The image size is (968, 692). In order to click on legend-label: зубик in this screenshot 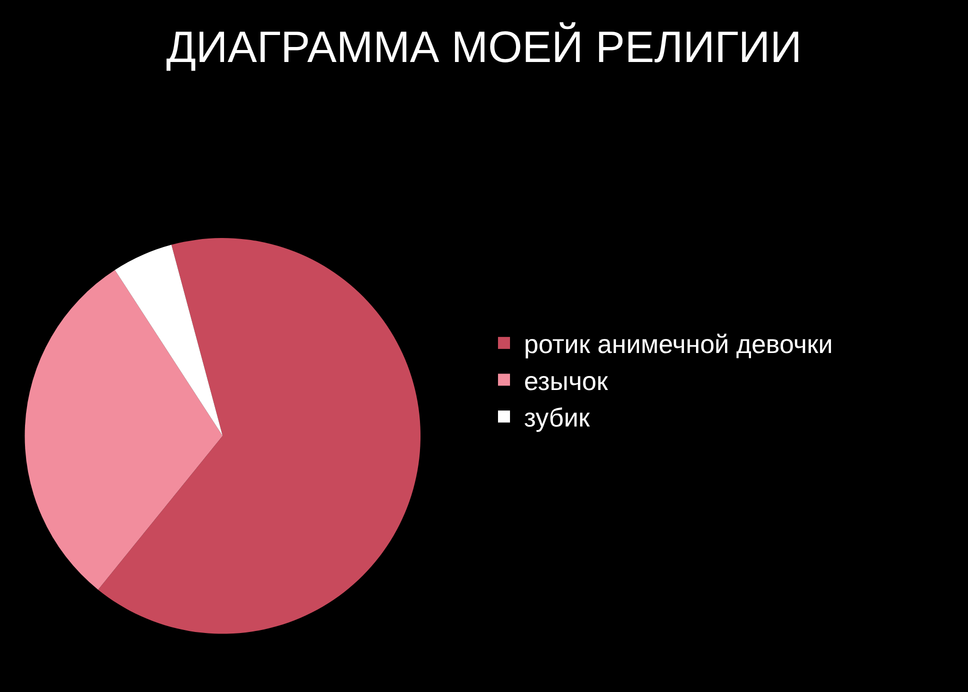, I will do `click(557, 417)`.